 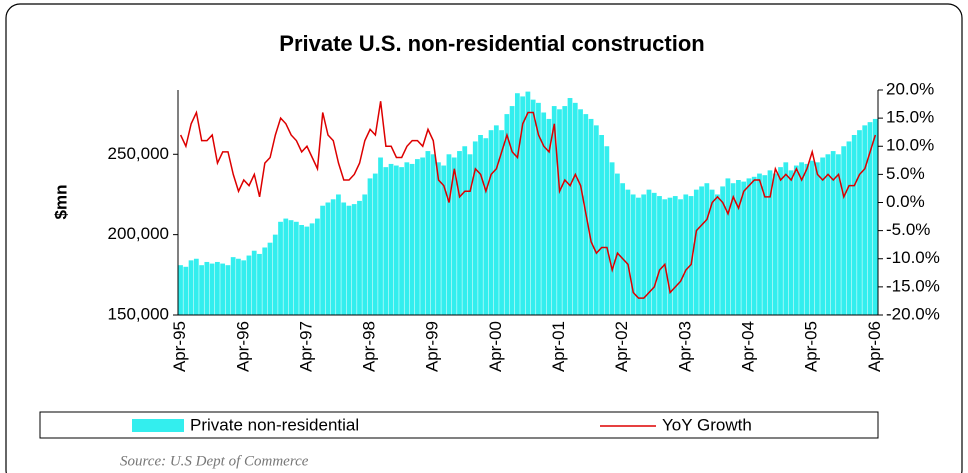 I want to click on x-tick-label: Apr-00, so click(x=495, y=346).